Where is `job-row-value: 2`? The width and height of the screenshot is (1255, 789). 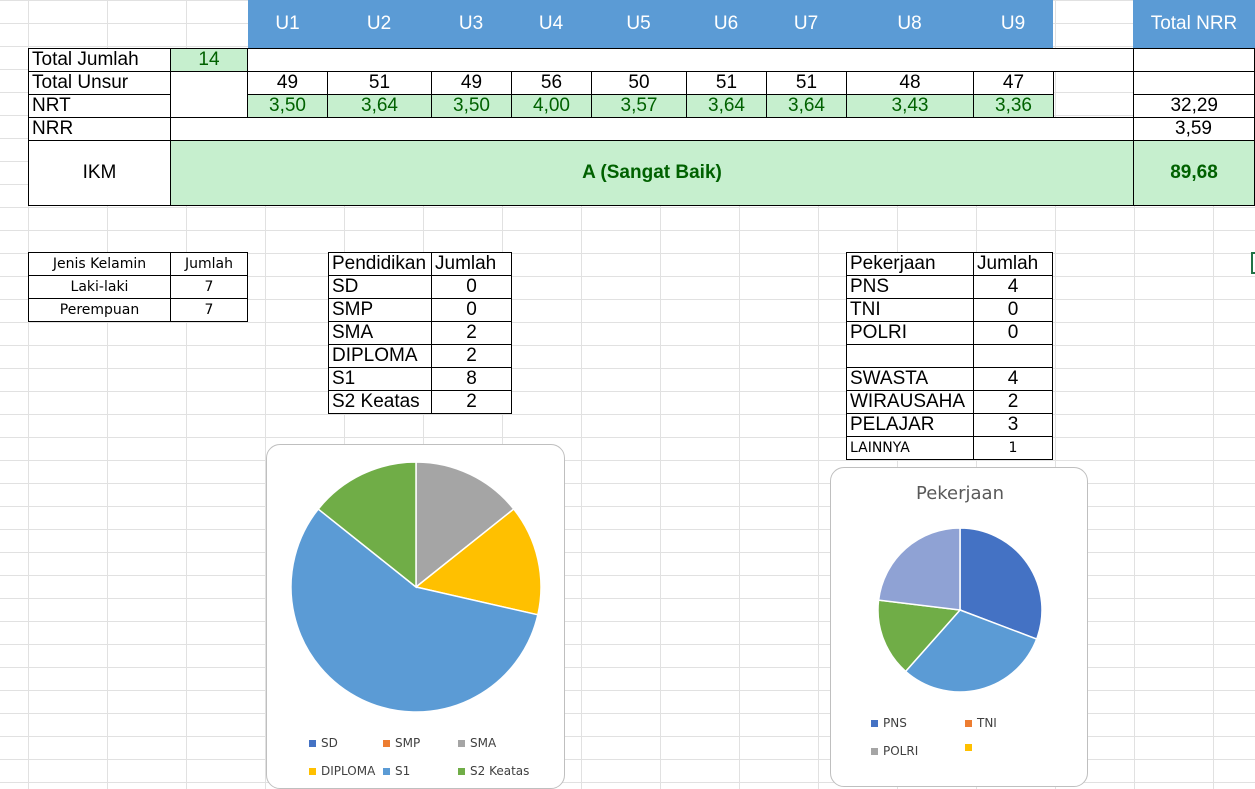
job-row-value: 2 is located at coordinates (1013, 402).